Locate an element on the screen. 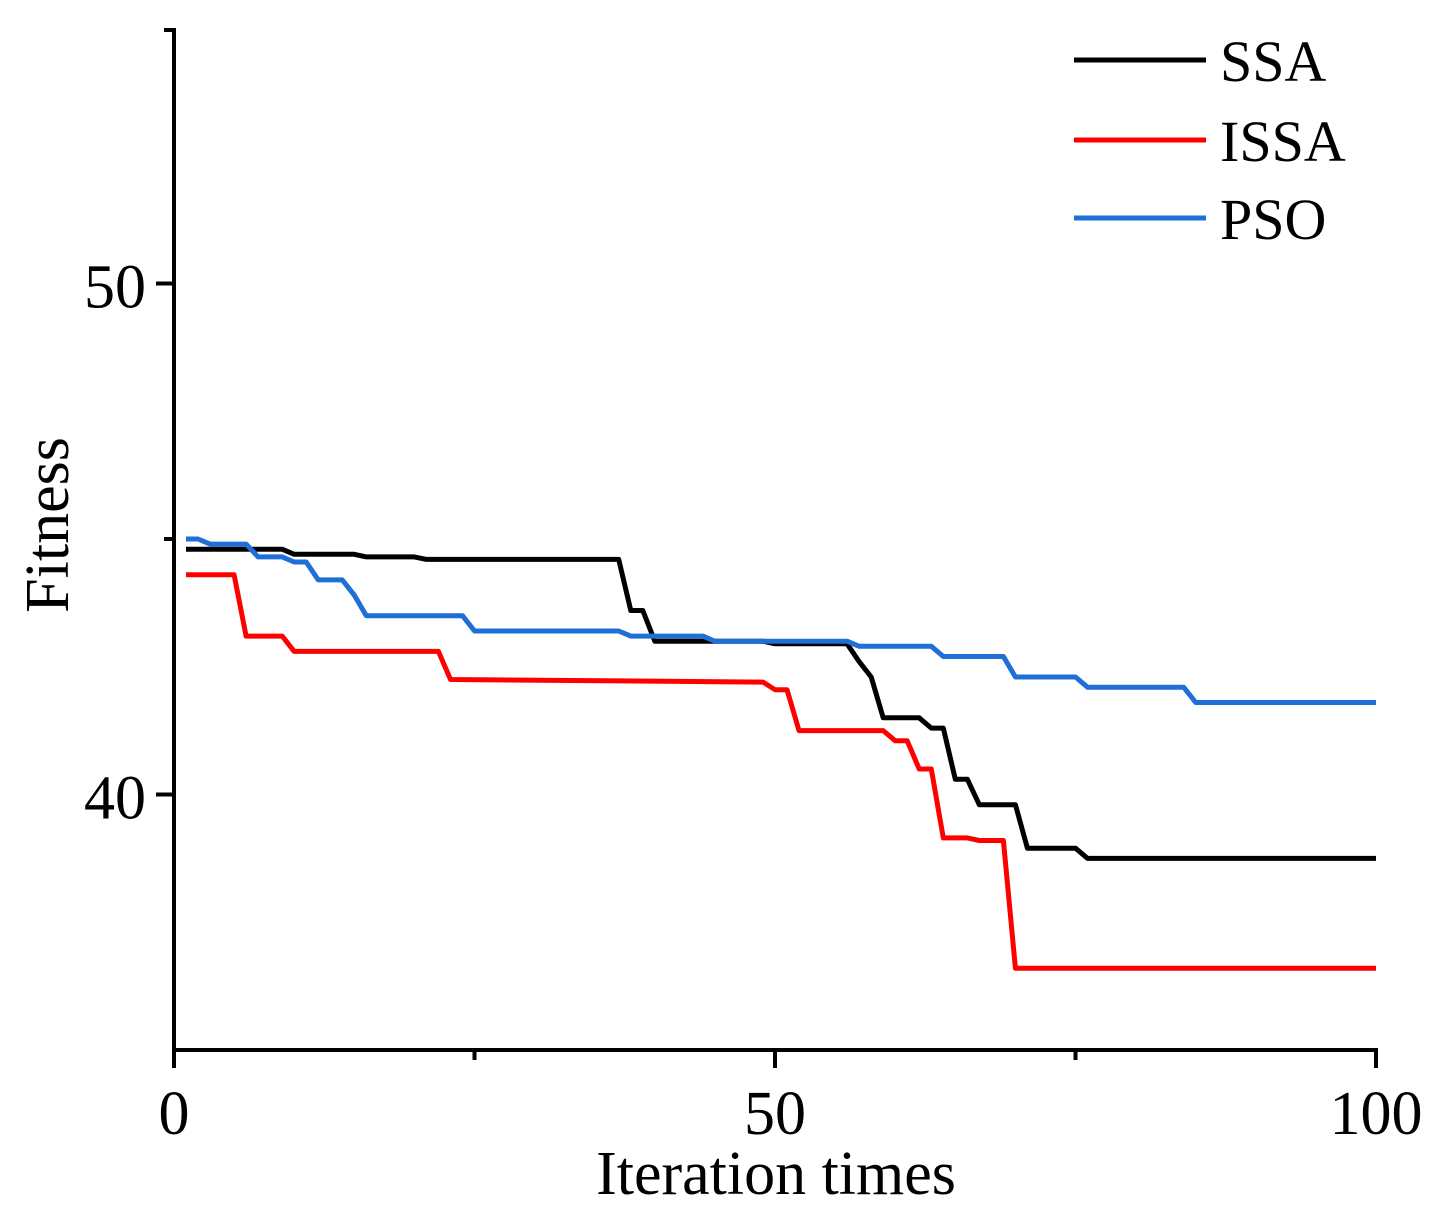 This screenshot has width=1438, height=1222. y-axis-title: Fitness is located at coordinates (48, 525).